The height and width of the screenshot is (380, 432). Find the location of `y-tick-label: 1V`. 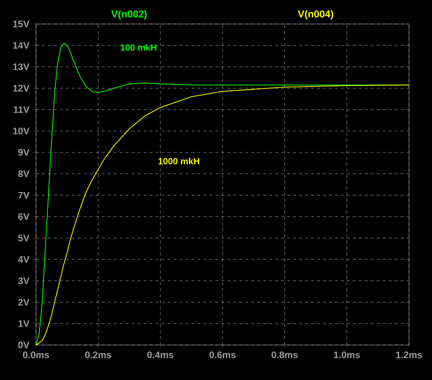

y-tick-label: 1V is located at coordinates (24, 323).